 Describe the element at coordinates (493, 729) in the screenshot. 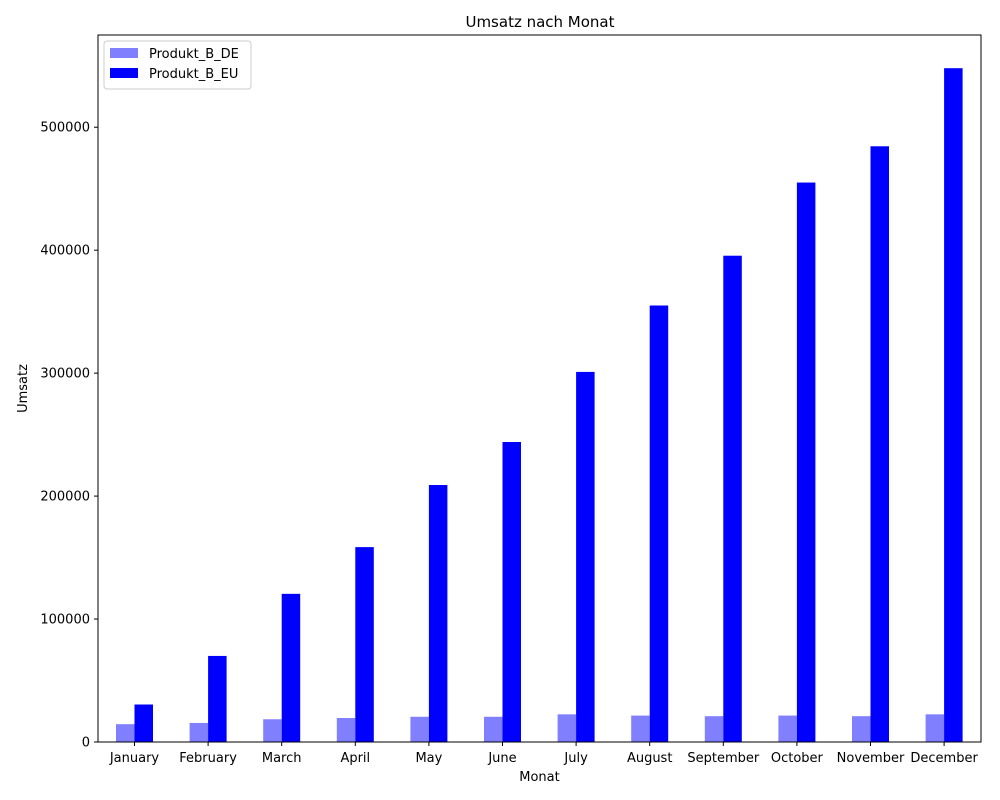

I see `bar-de-june` at that location.